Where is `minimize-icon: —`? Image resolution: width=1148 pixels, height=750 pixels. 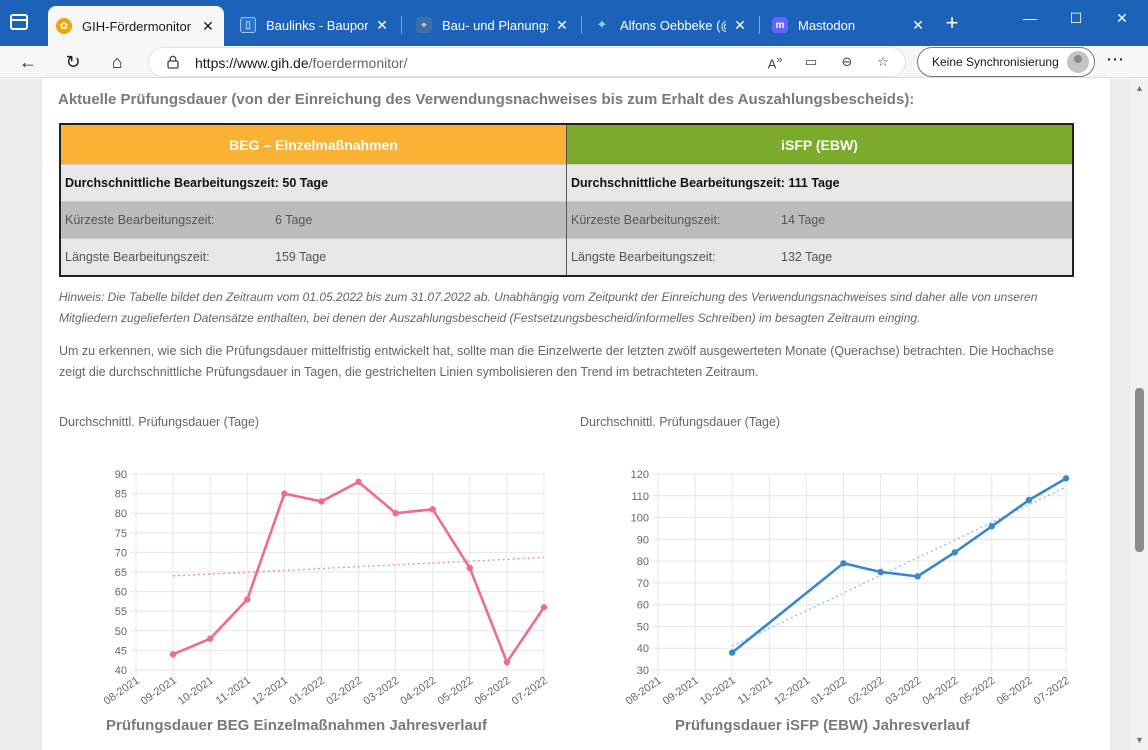
minimize-icon: — is located at coordinates (1030, 18).